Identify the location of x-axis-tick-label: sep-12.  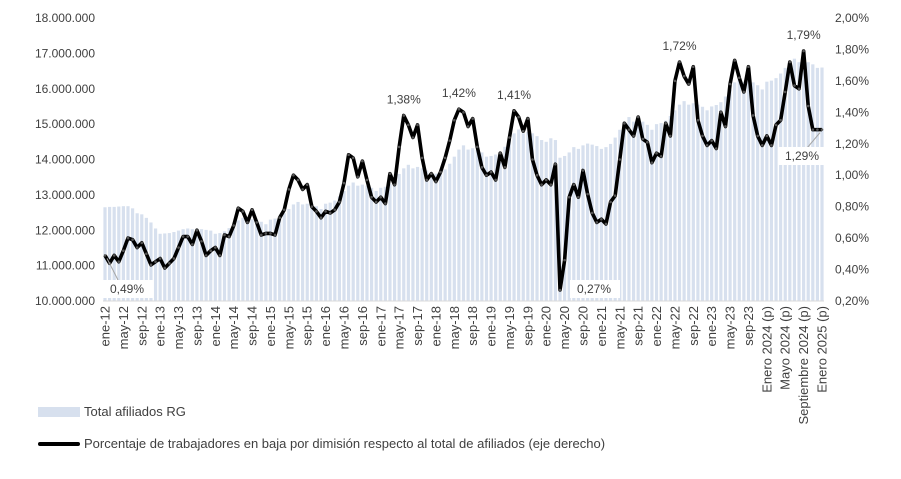
(141, 326).